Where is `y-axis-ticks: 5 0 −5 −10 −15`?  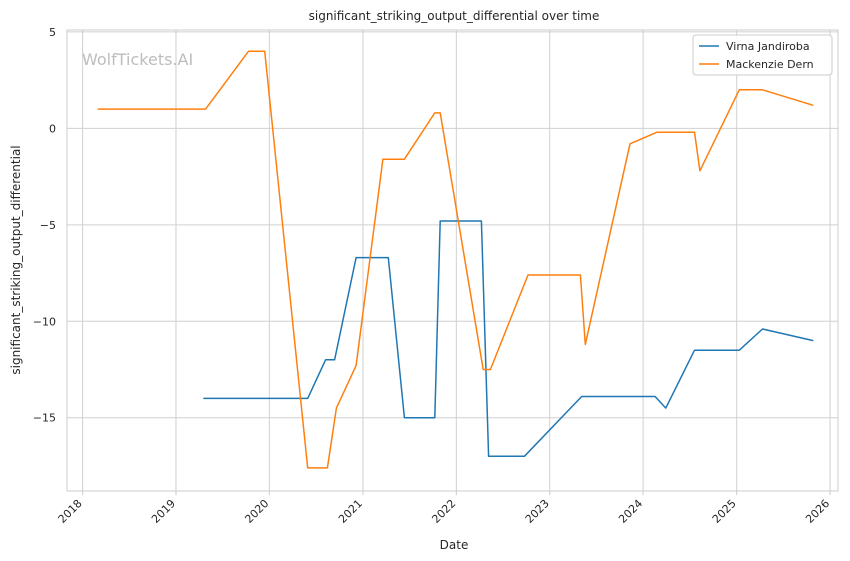
y-axis-ticks: 5 0 −5 −10 −15 is located at coordinates (44, 225).